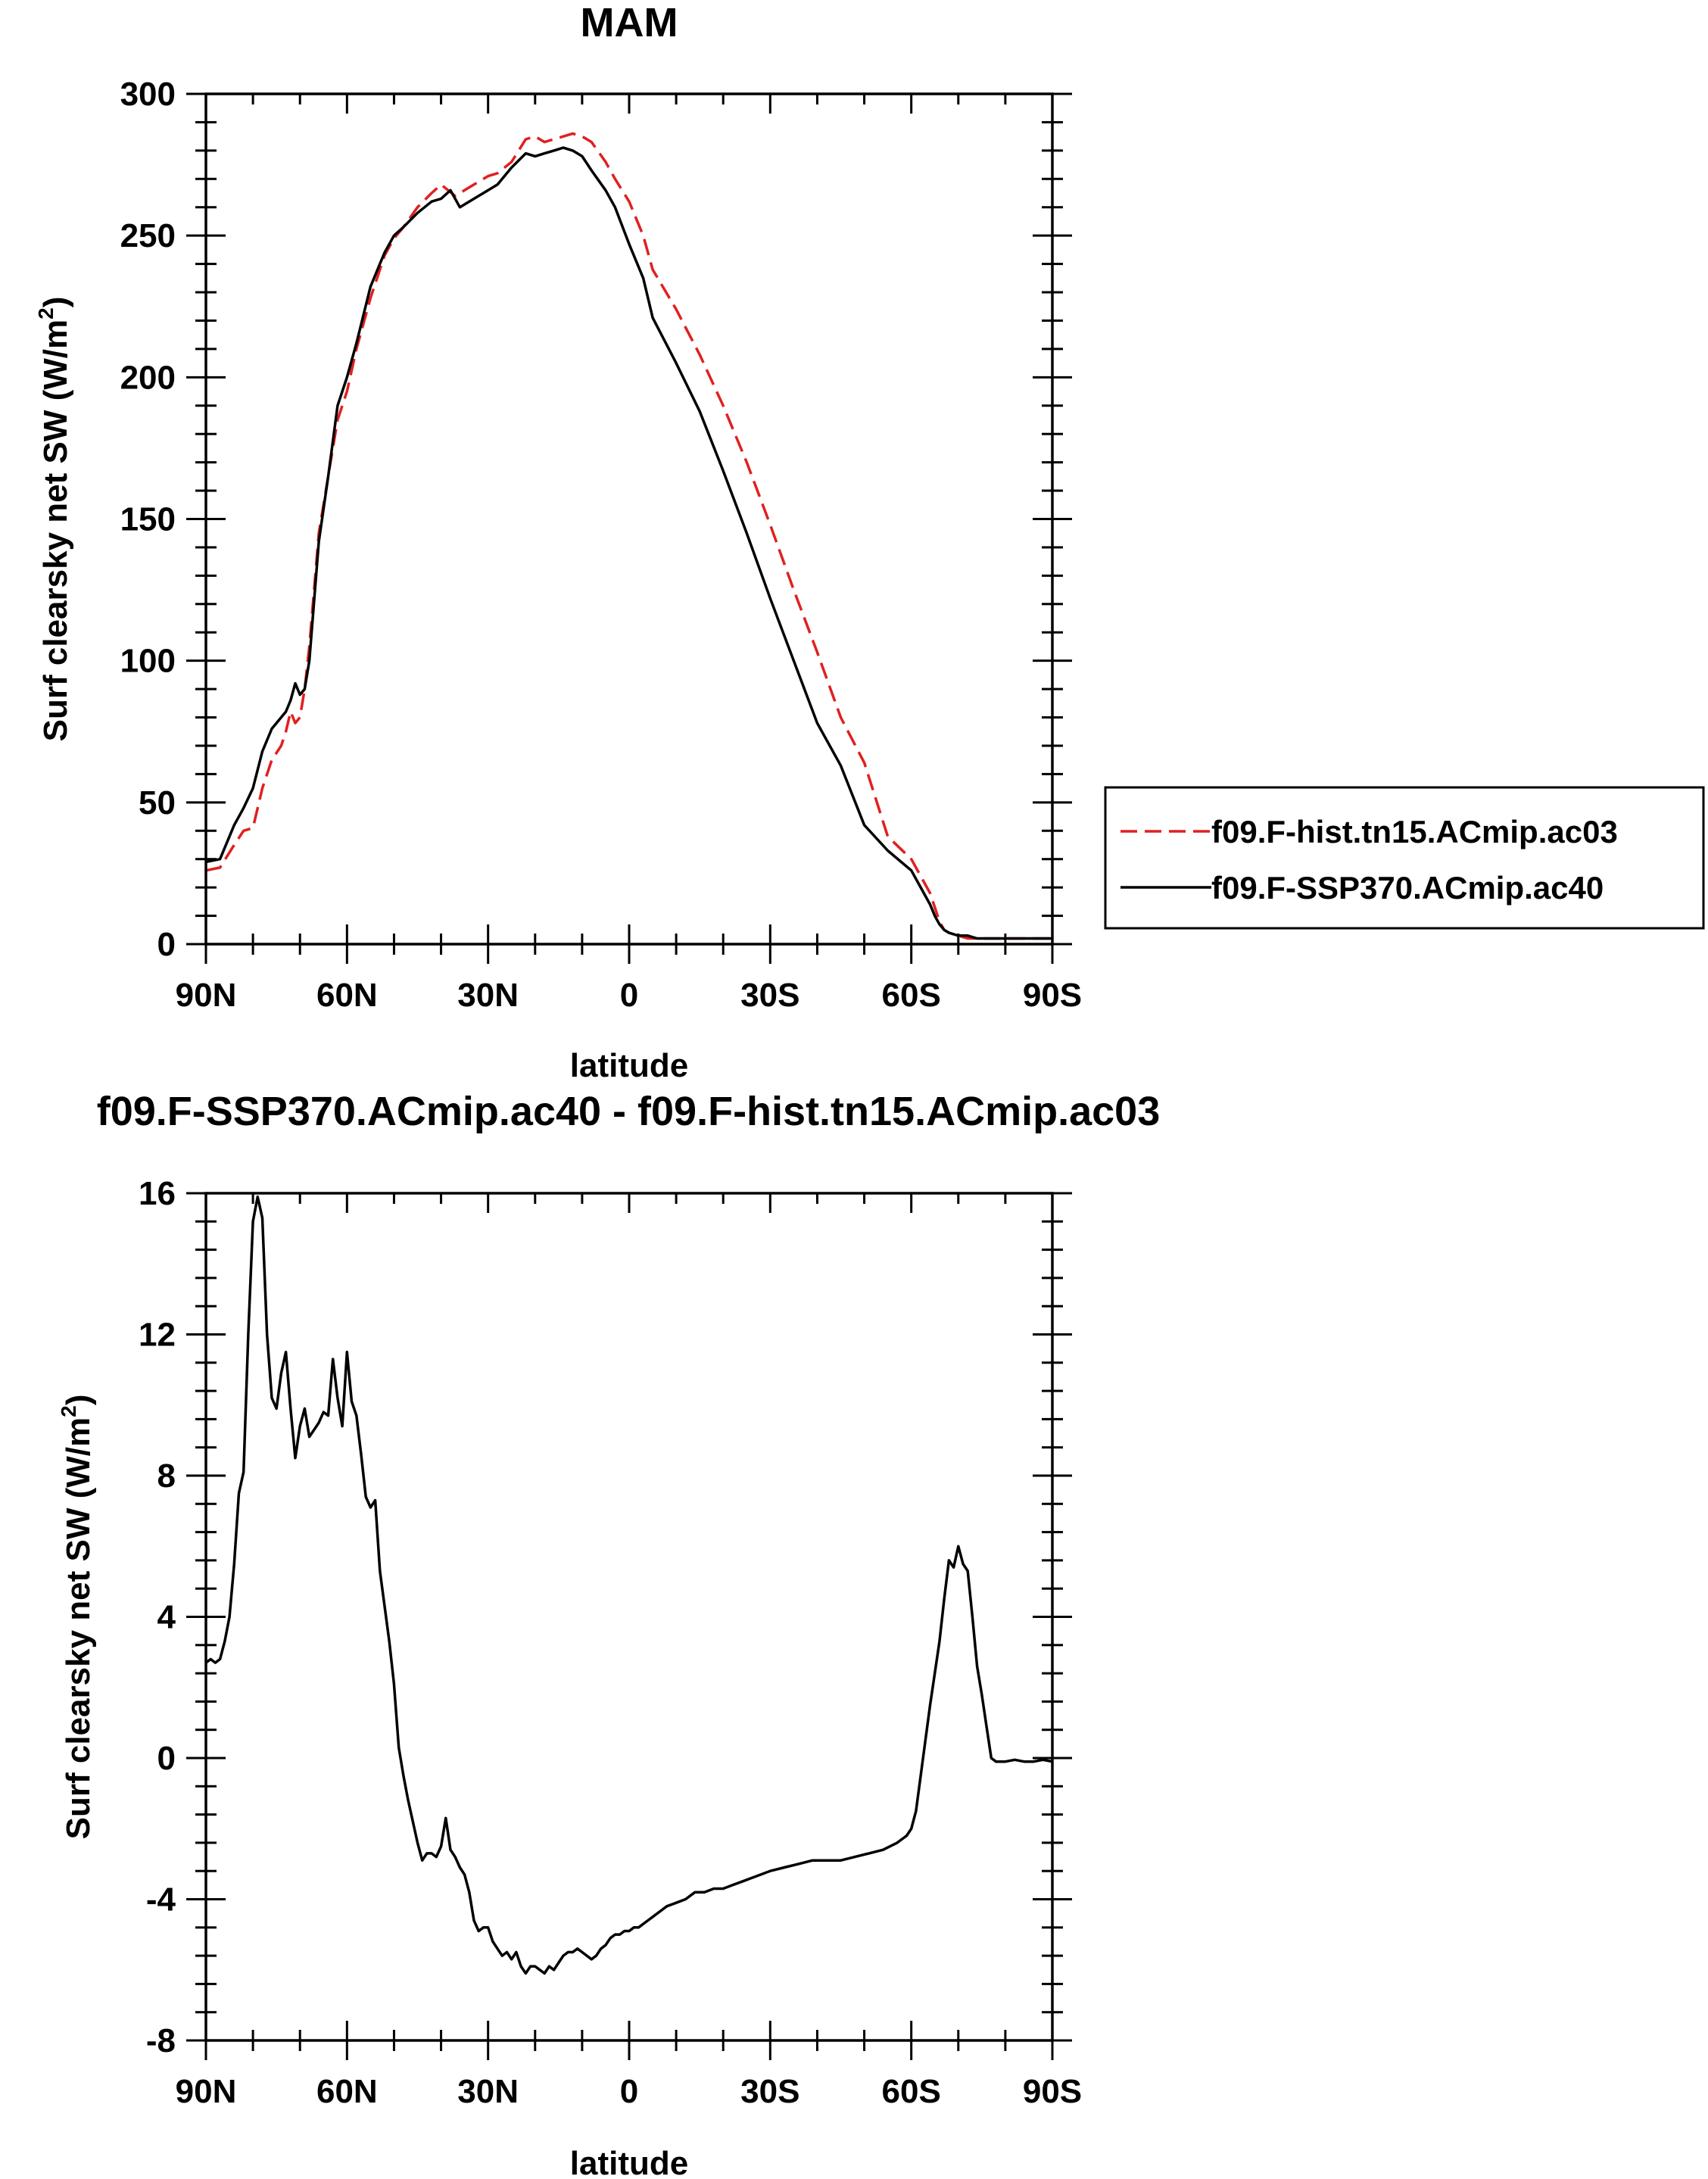  What do you see at coordinates (148, 377) in the screenshot?
I see `y-tick-label: 200` at bounding box center [148, 377].